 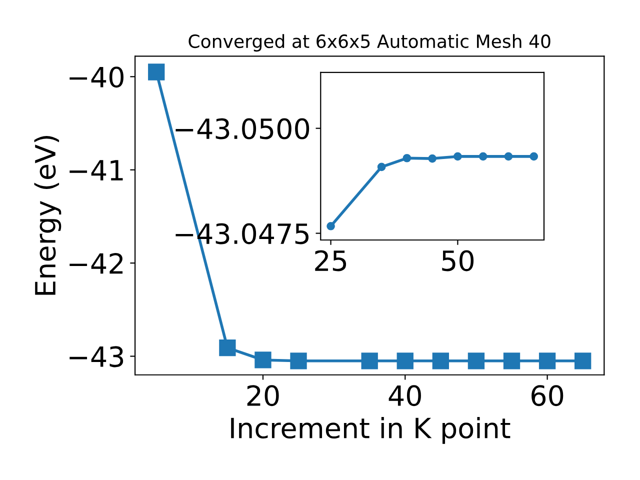 I want to click on y-axis-title: Energy (eV), so click(x=48, y=215).